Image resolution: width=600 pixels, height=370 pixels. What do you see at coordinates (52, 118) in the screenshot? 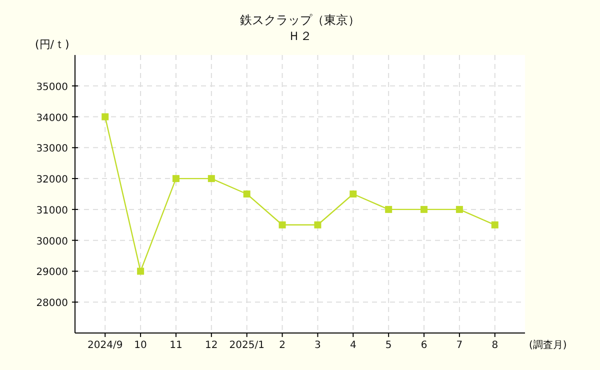
I see `ytick: 34000` at bounding box center [52, 118].